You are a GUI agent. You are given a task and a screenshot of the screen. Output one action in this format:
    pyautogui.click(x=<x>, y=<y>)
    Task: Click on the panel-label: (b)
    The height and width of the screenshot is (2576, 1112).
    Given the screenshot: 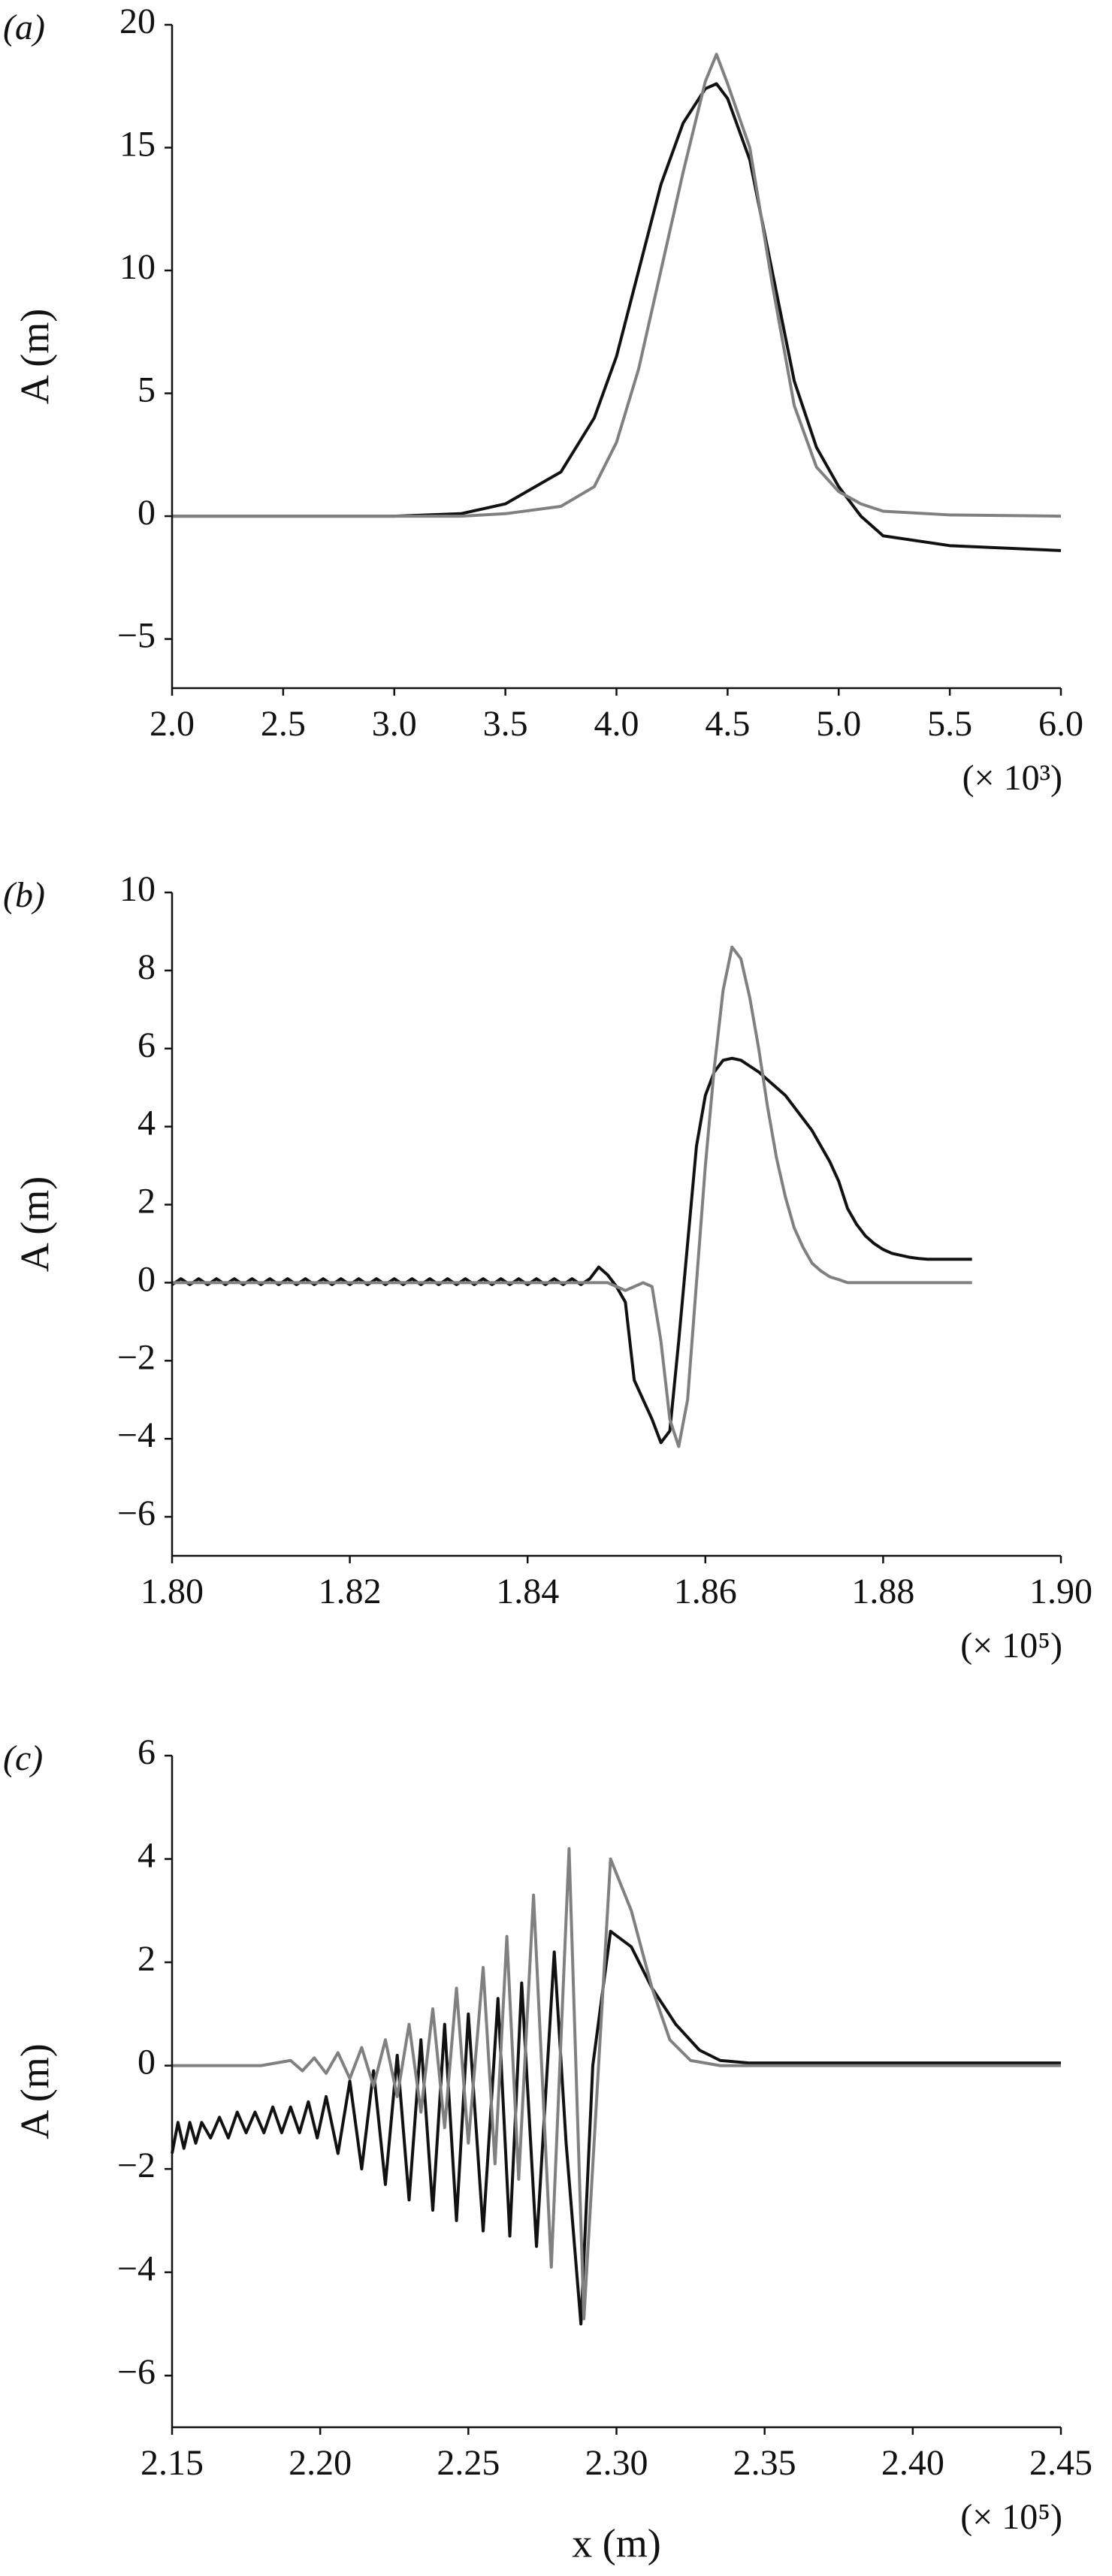 What is the action you would take?
    pyautogui.click(x=24, y=895)
    